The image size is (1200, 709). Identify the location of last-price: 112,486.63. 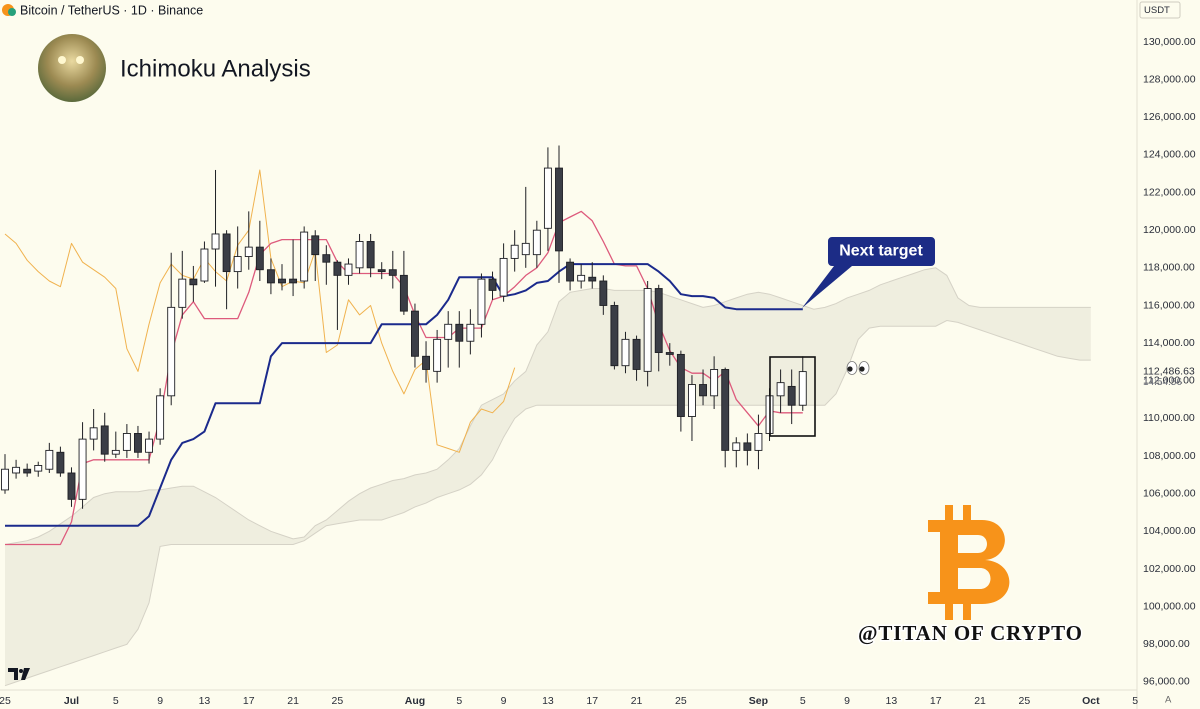
(1169, 371).